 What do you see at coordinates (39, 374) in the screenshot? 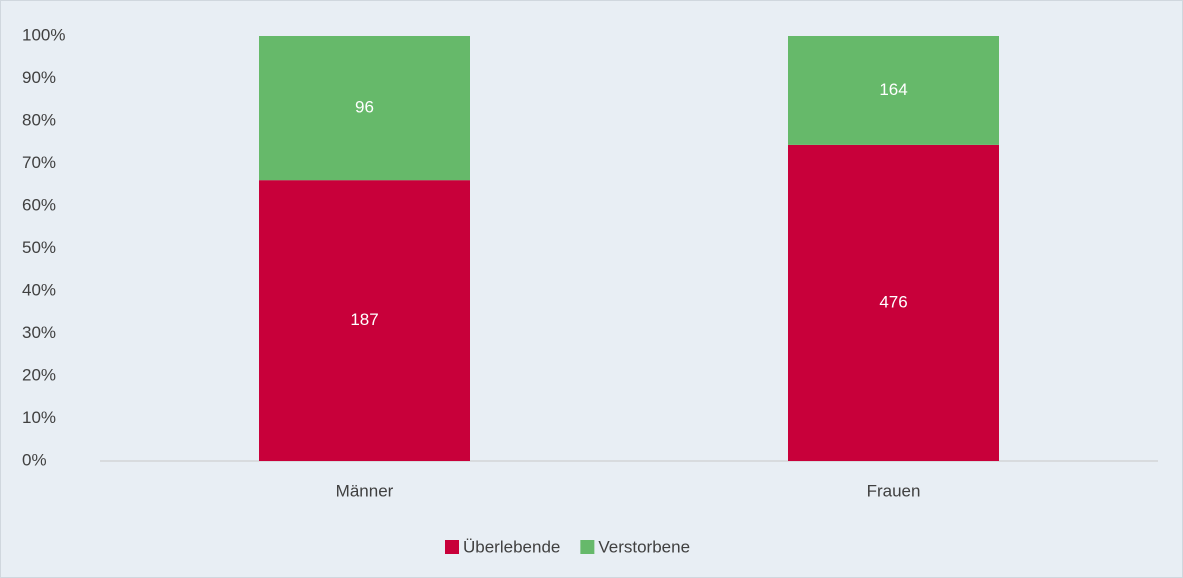
I see `y-tick-label: 20%` at bounding box center [39, 374].